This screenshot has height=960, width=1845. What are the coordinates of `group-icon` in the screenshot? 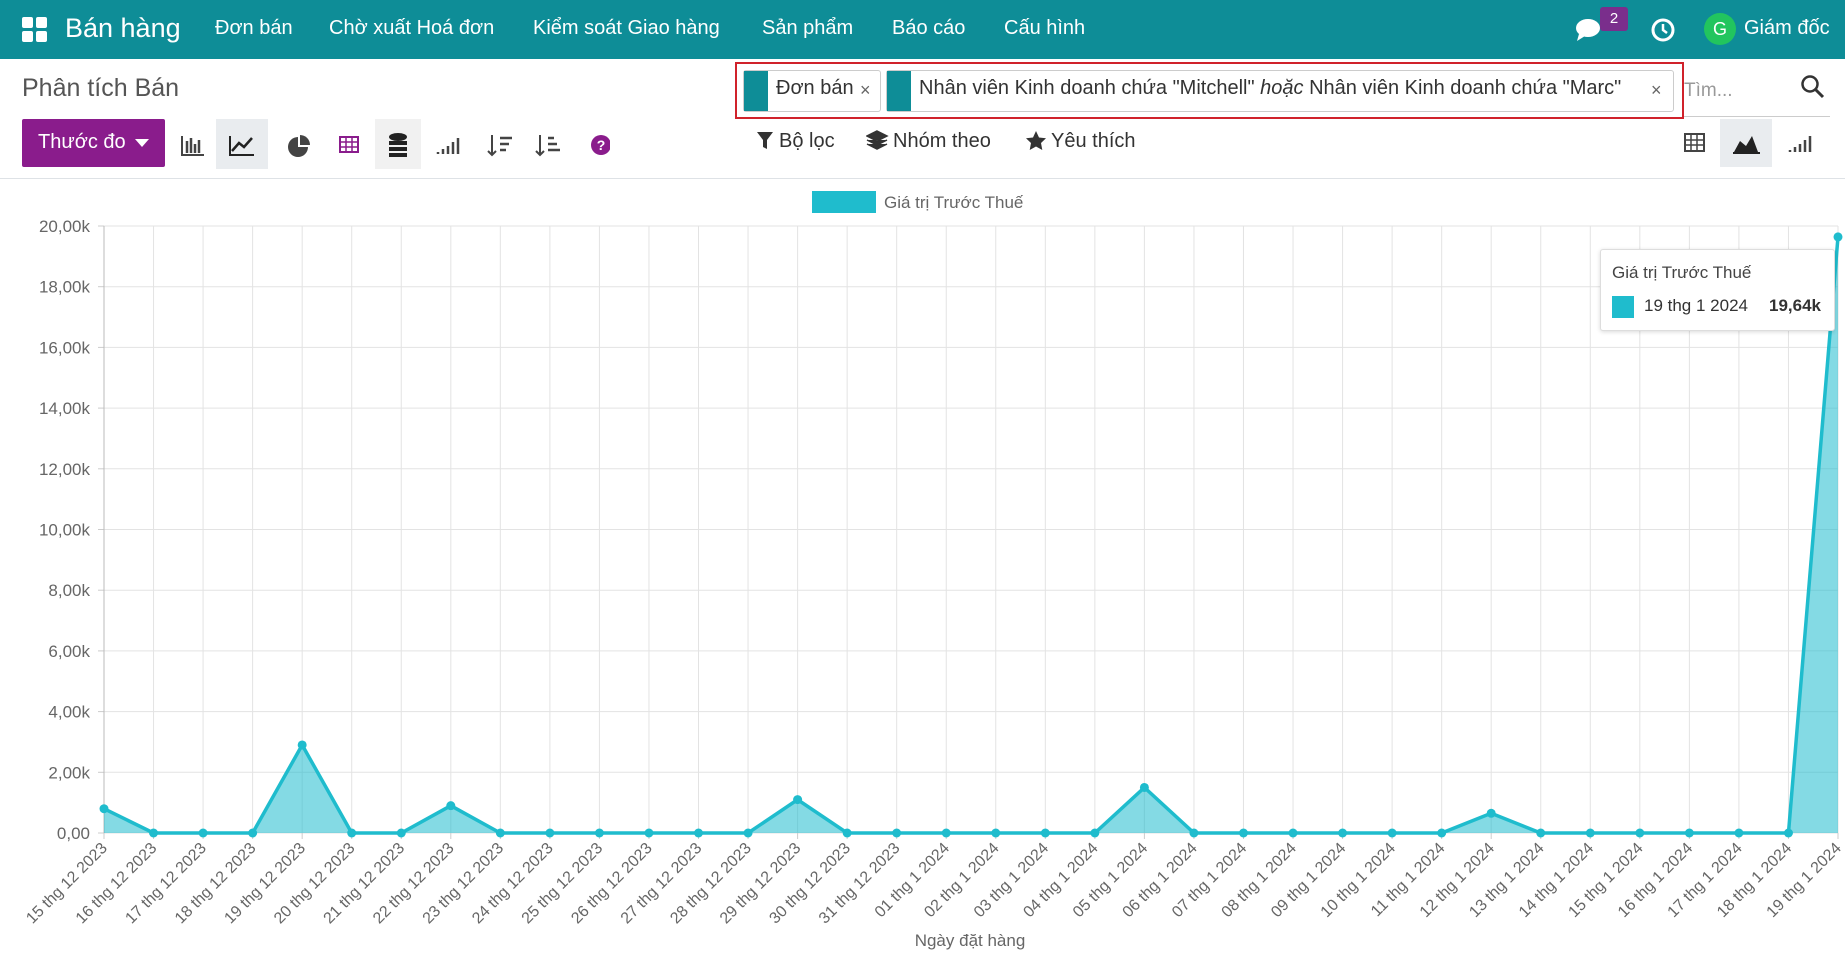 It's located at (877, 140).